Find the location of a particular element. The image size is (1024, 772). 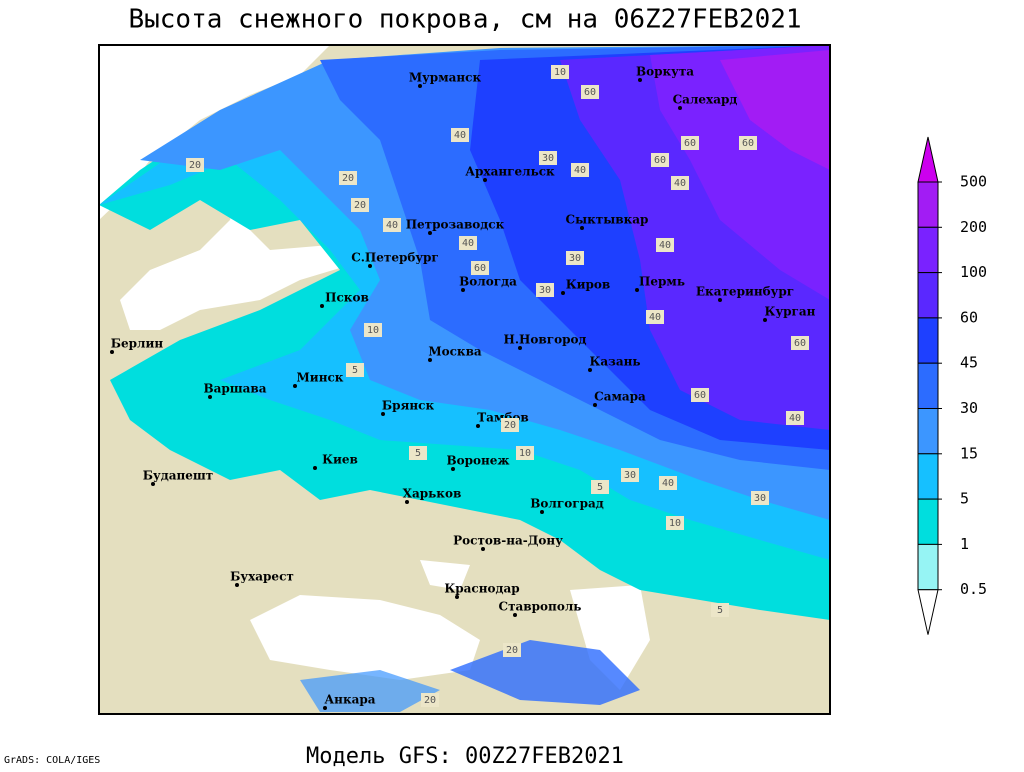

city-name: С.Петербург is located at coordinates (395, 258).